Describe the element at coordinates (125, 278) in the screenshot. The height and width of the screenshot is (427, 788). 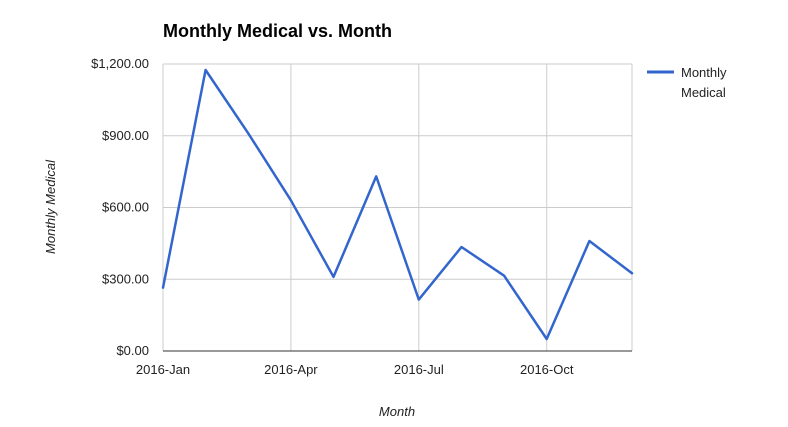
I see `y-tick-label: $300.00` at that location.